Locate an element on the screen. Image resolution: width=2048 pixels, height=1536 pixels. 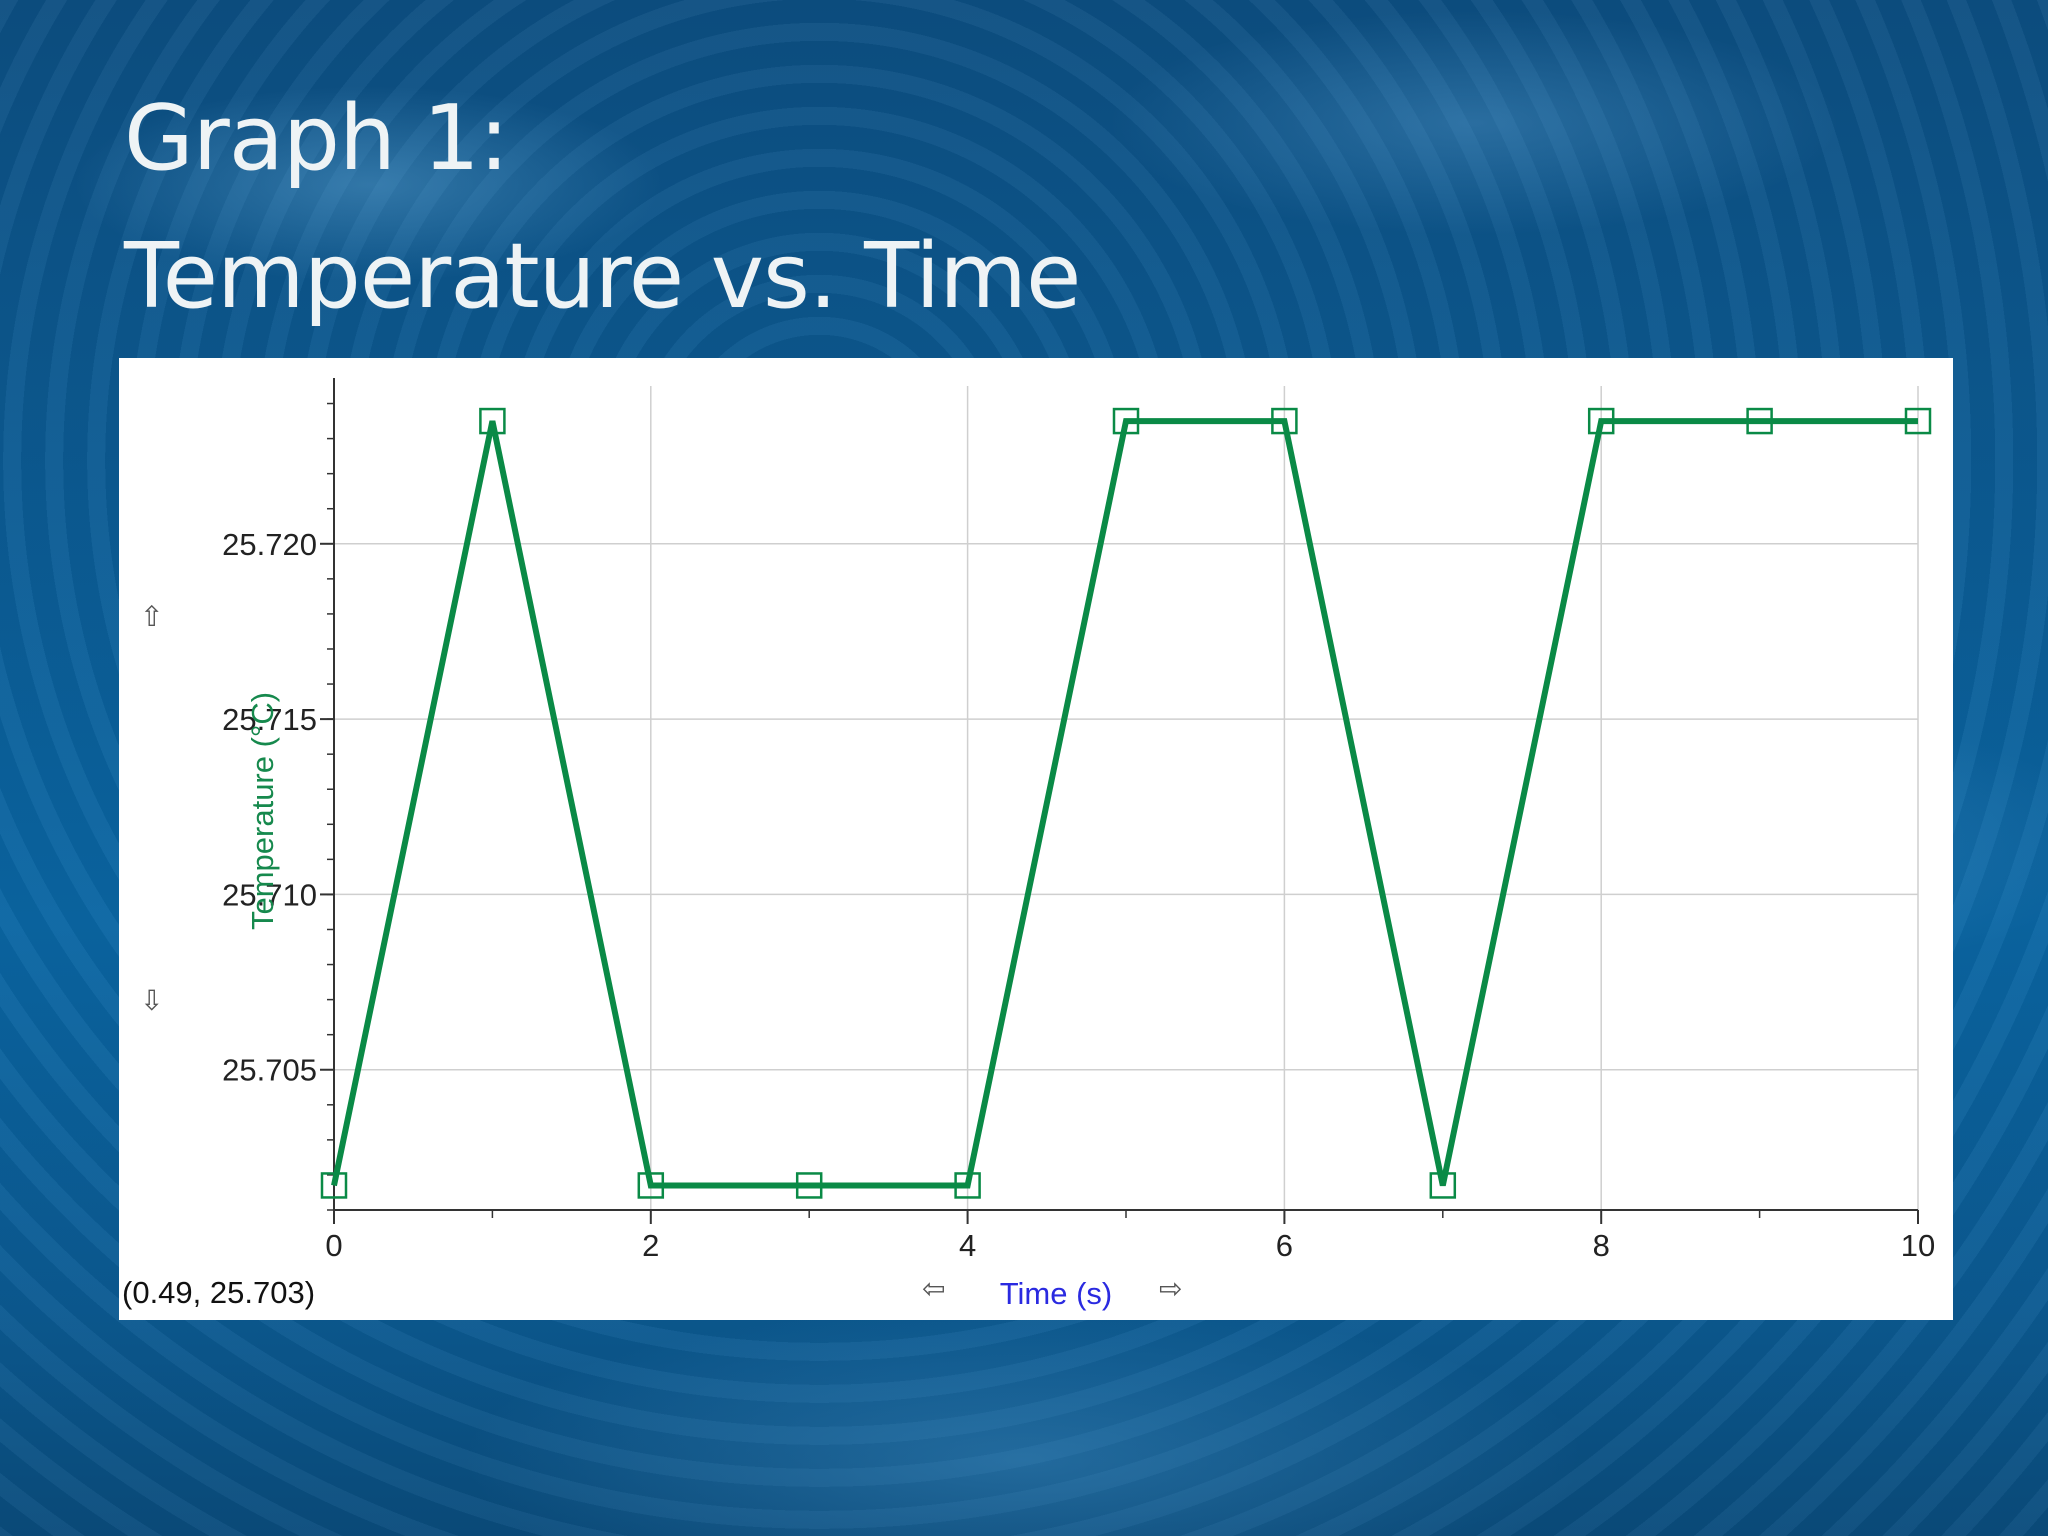
y-tick-label: 25.710 is located at coordinates (269, 894).